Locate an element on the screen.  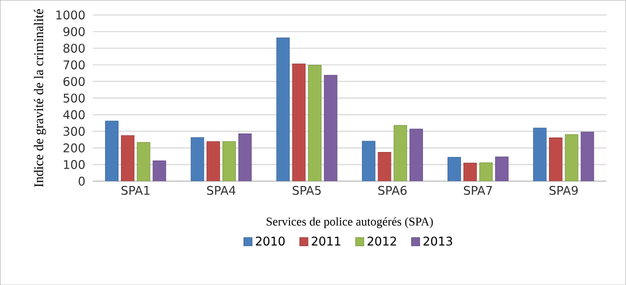
y-tick-label: 1000 is located at coordinates (70, 15).